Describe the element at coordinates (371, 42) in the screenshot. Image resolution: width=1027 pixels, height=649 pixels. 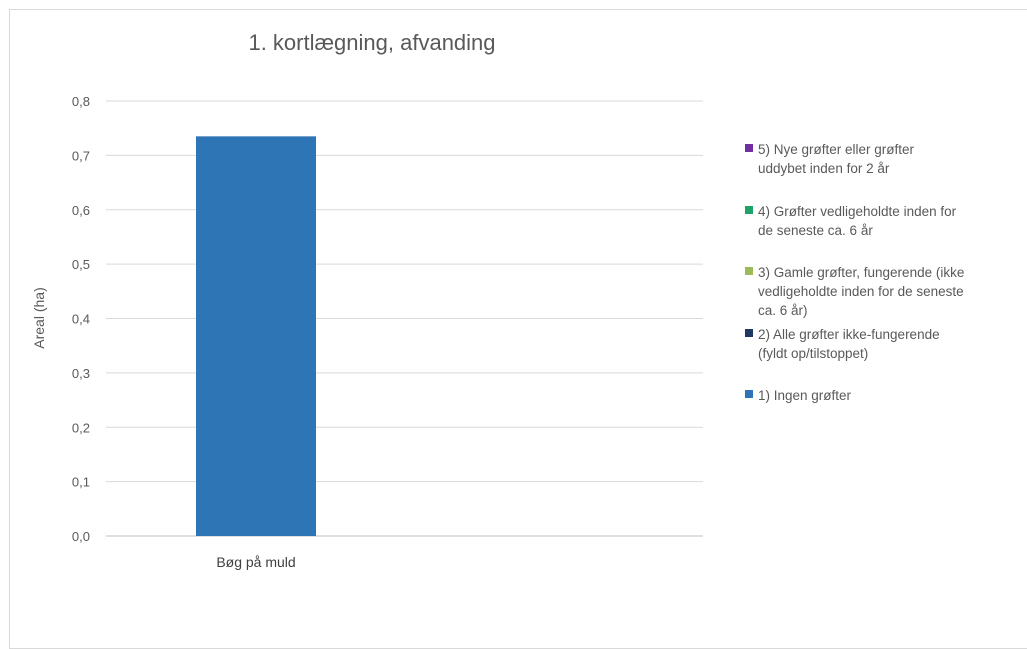
I see `chart-title: 1. kortlægning, afvanding` at that location.